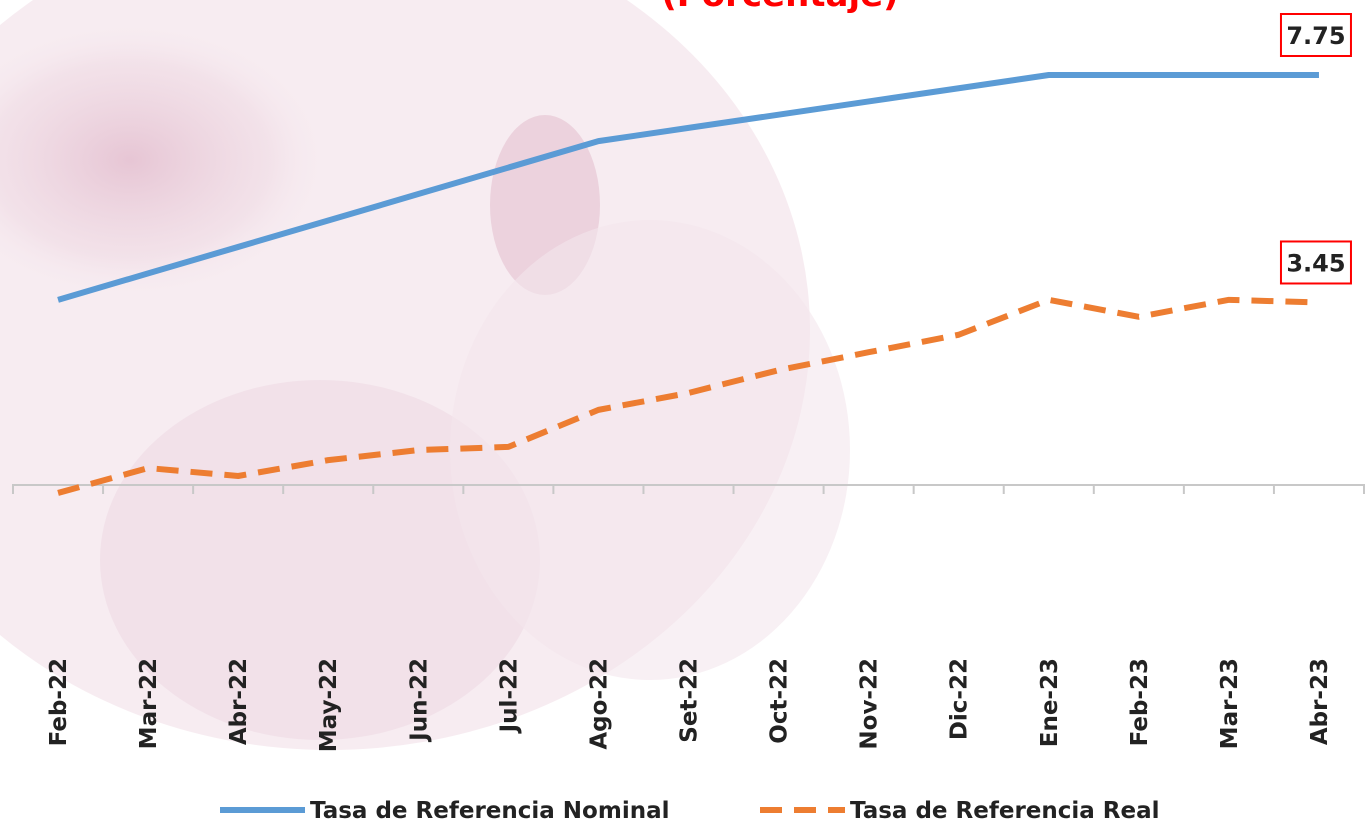 This screenshot has height=827, width=1369. What do you see at coordinates (1005, 811) in the screenshot?
I see `legend-label: Tasa de Referencia Real` at bounding box center [1005, 811].